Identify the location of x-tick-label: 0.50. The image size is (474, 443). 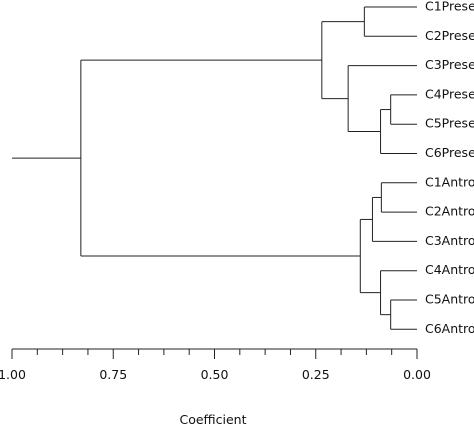
(215, 374).